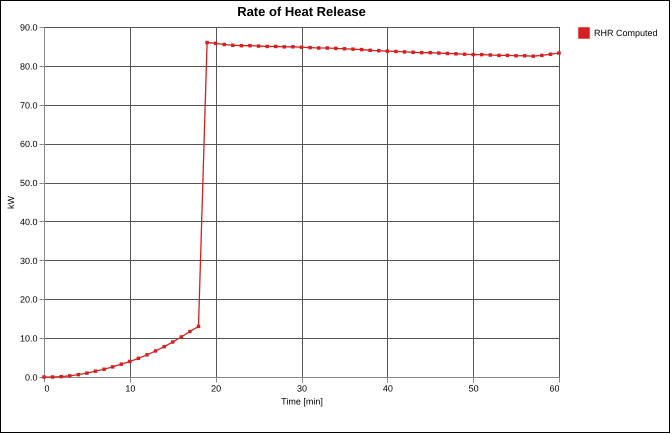 The width and height of the screenshot is (672, 435). Describe the element at coordinates (29, 299) in the screenshot. I see `y-tick-label: 20.0` at that location.